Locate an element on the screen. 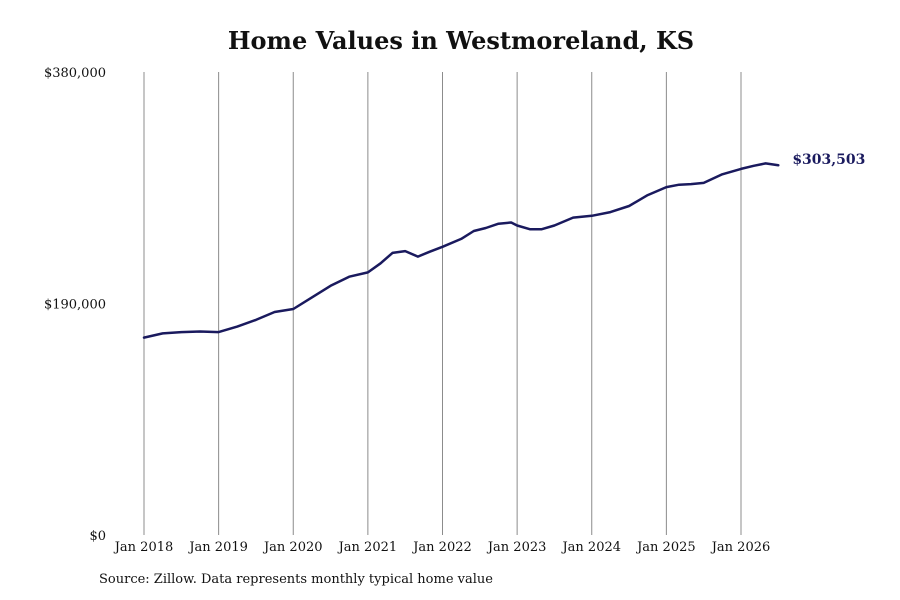  x-tick-label: Jan 2019 is located at coordinates (217, 547).